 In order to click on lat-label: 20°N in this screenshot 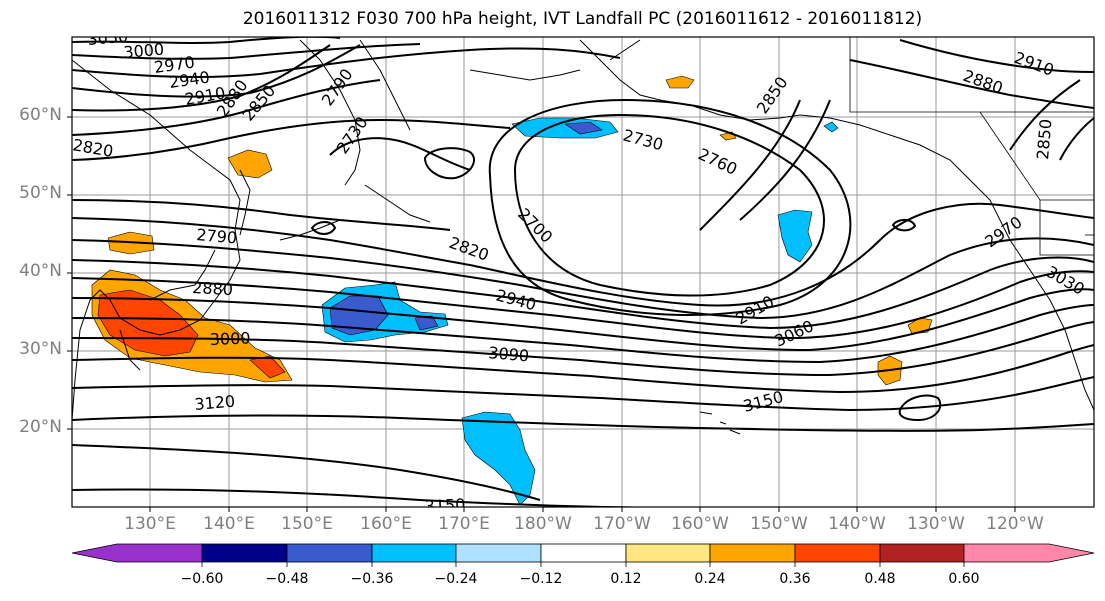, I will do `click(40, 427)`.